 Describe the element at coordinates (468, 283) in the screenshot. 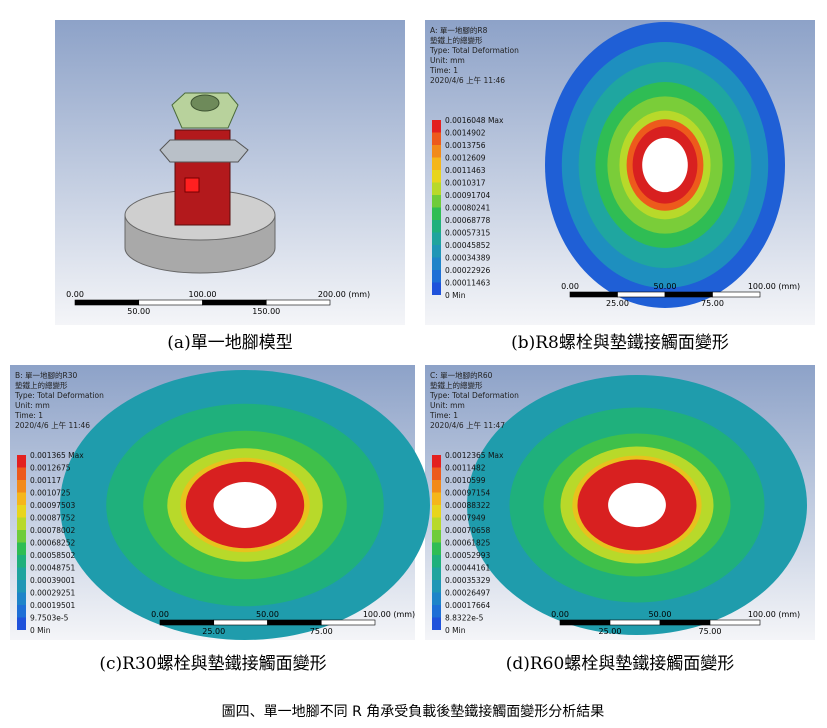

I see `legend-label: 0.00011463` at that location.